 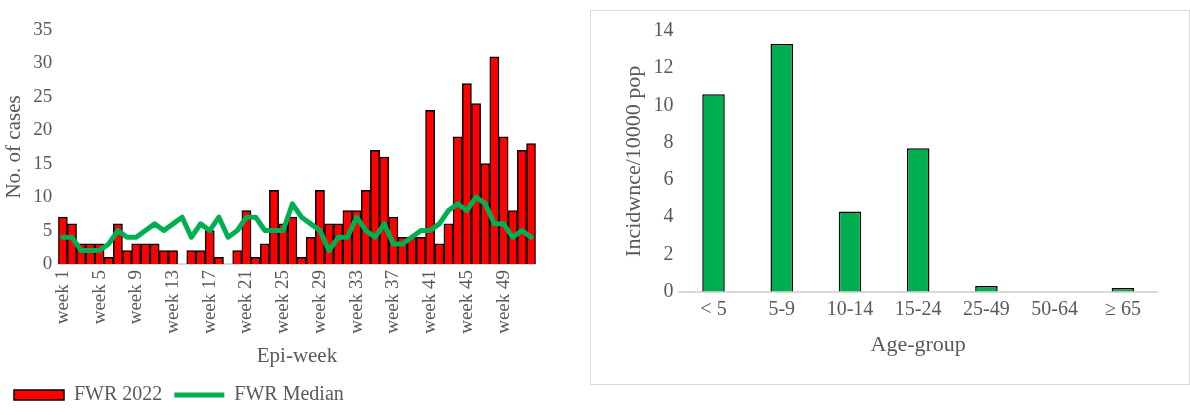 What do you see at coordinates (918, 307) in the screenshot?
I see `x-tick-label: 15-24` at bounding box center [918, 307].